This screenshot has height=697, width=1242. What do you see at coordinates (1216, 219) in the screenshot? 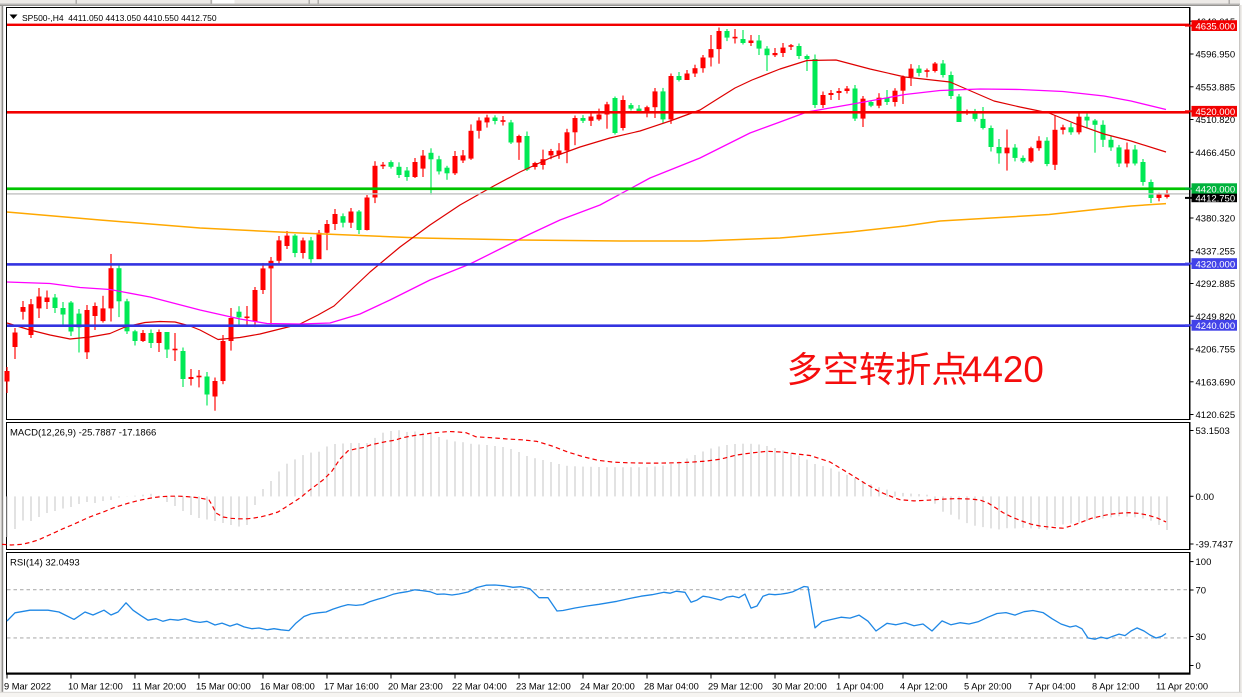
I see `svg-text: 4380.320` at bounding box center [1216, 219].